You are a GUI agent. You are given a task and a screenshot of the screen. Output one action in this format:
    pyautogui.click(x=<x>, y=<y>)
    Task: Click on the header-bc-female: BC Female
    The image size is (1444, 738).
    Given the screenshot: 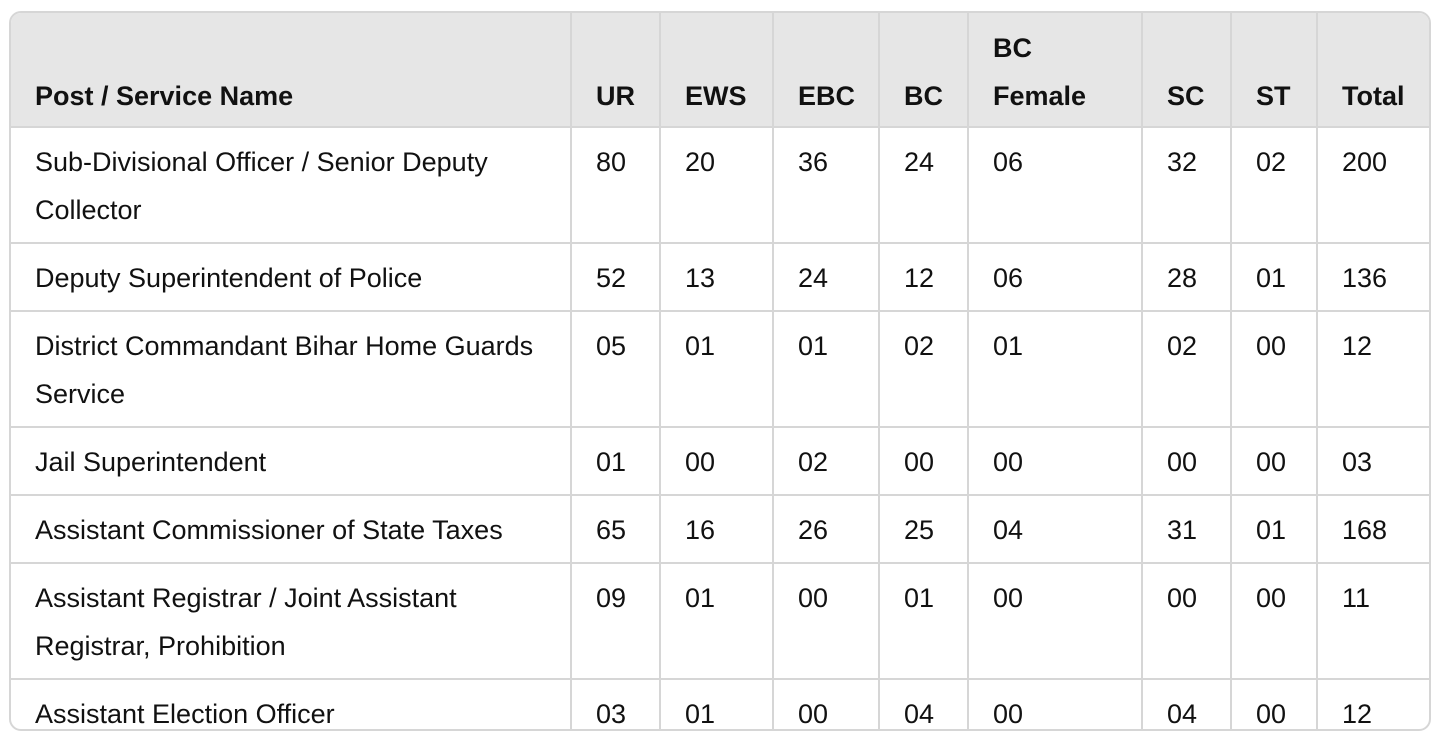 What is the action you would take?
    pyautogui.click(x=1055, y=70)
    